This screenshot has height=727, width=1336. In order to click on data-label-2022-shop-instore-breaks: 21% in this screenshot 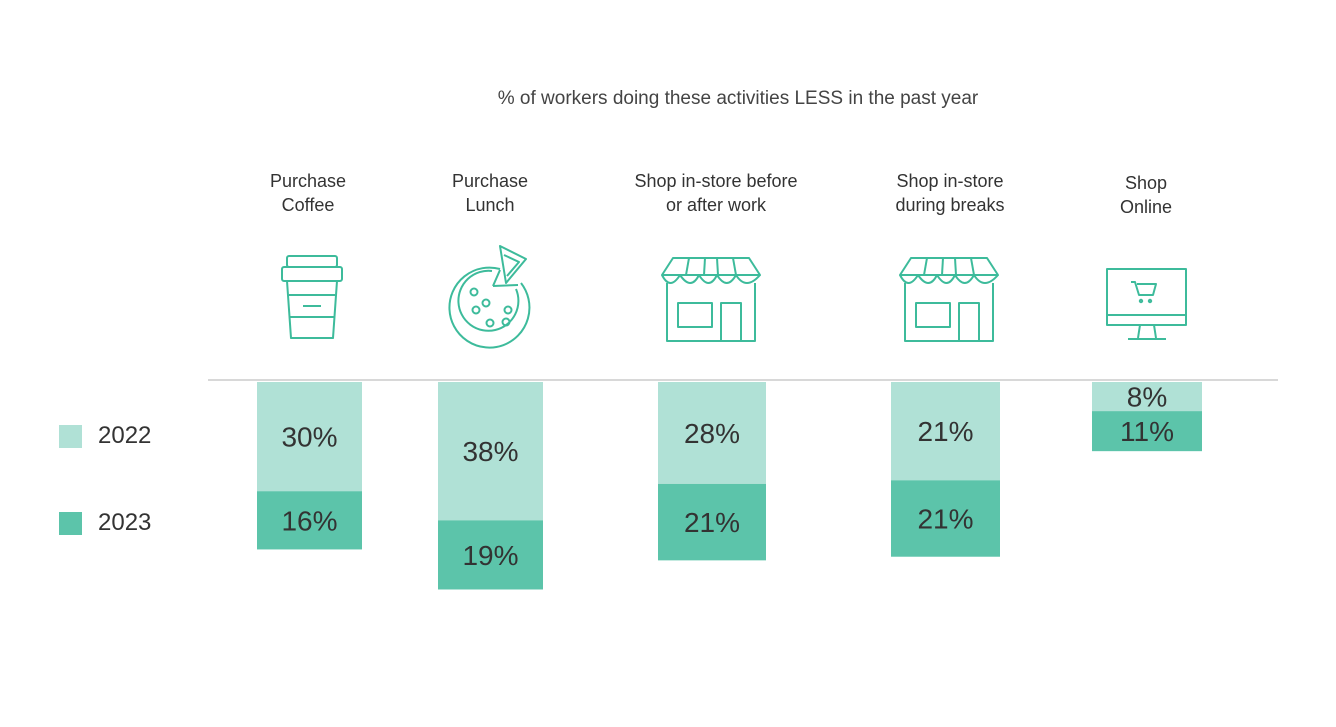, I will do `click(945, 431)`.